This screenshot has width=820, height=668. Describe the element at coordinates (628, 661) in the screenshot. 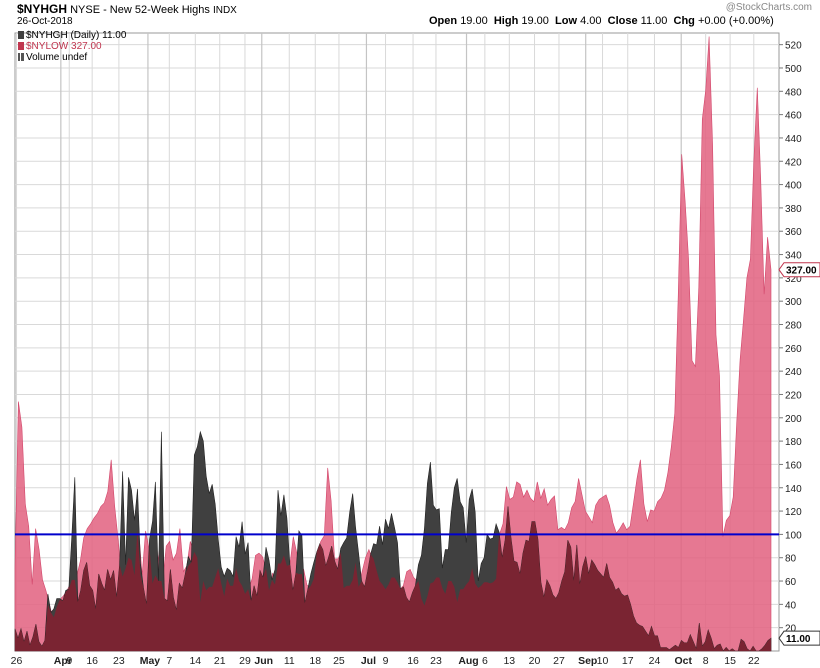

I see `x-tick-label: 17` at that location.